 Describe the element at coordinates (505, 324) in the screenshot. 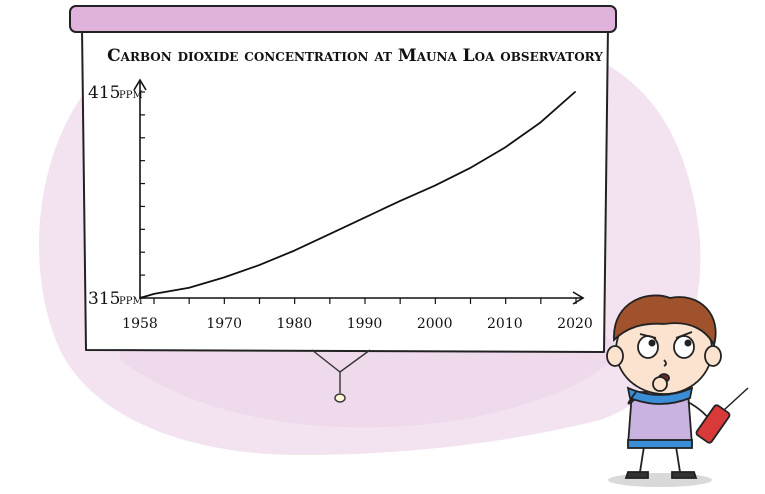

I see `x-tick-label: 2010` at that location.